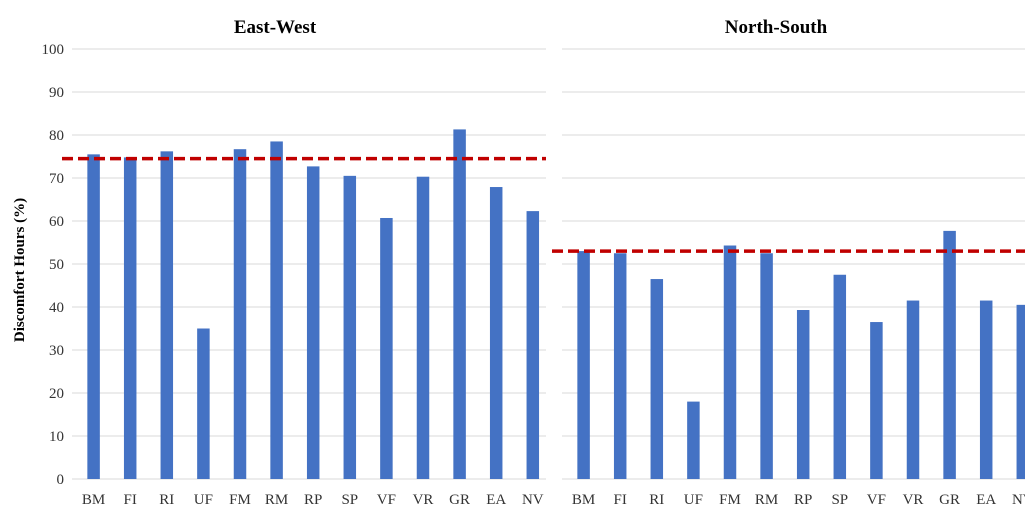 The height and width of the screenshot is (508, 1025). Describe the element at coordinates (53, 50) in the screenshot. I see `y-tick-label: 100` at that location.